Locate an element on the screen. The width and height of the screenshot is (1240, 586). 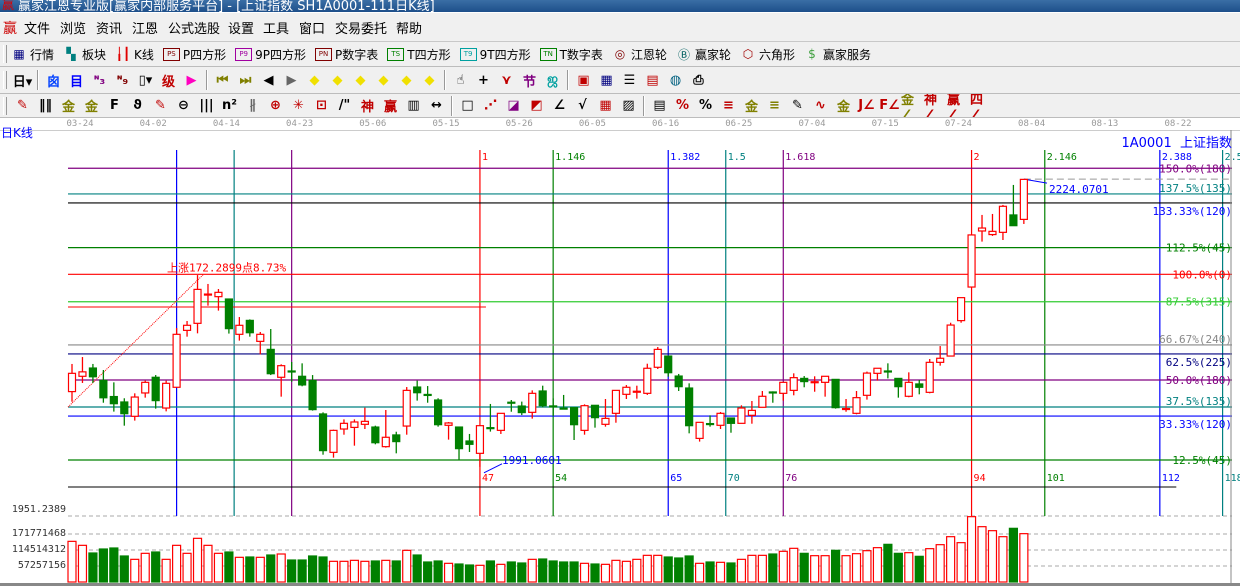
diamond-shrink-icon: ◆ is located at coordinates (383, 80).